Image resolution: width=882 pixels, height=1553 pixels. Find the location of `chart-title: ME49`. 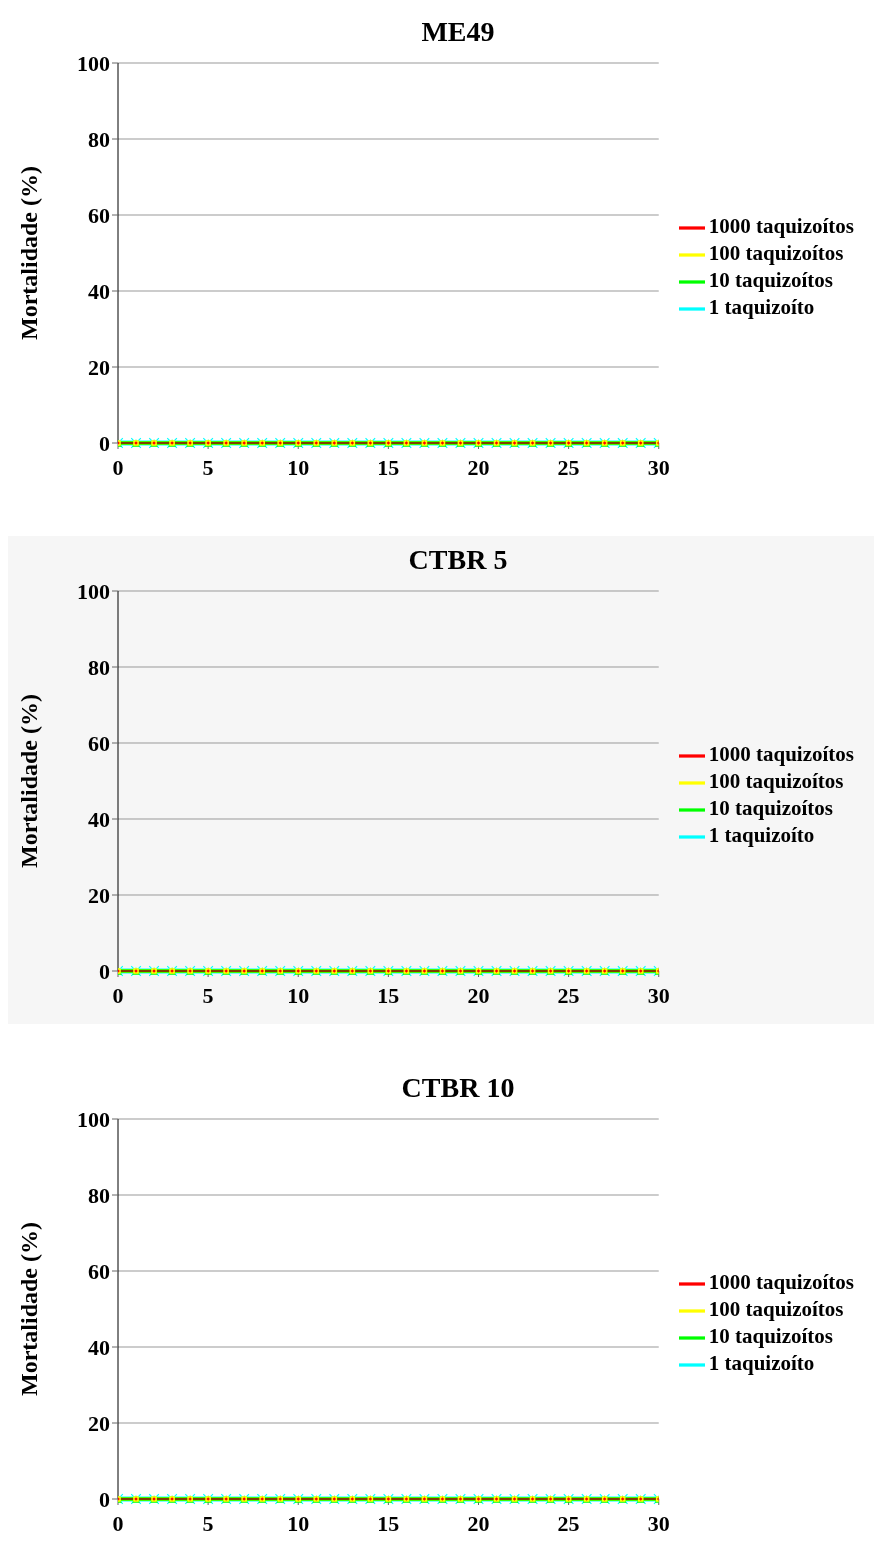

chart-title: ME49 is located at coordinates (458, 32).